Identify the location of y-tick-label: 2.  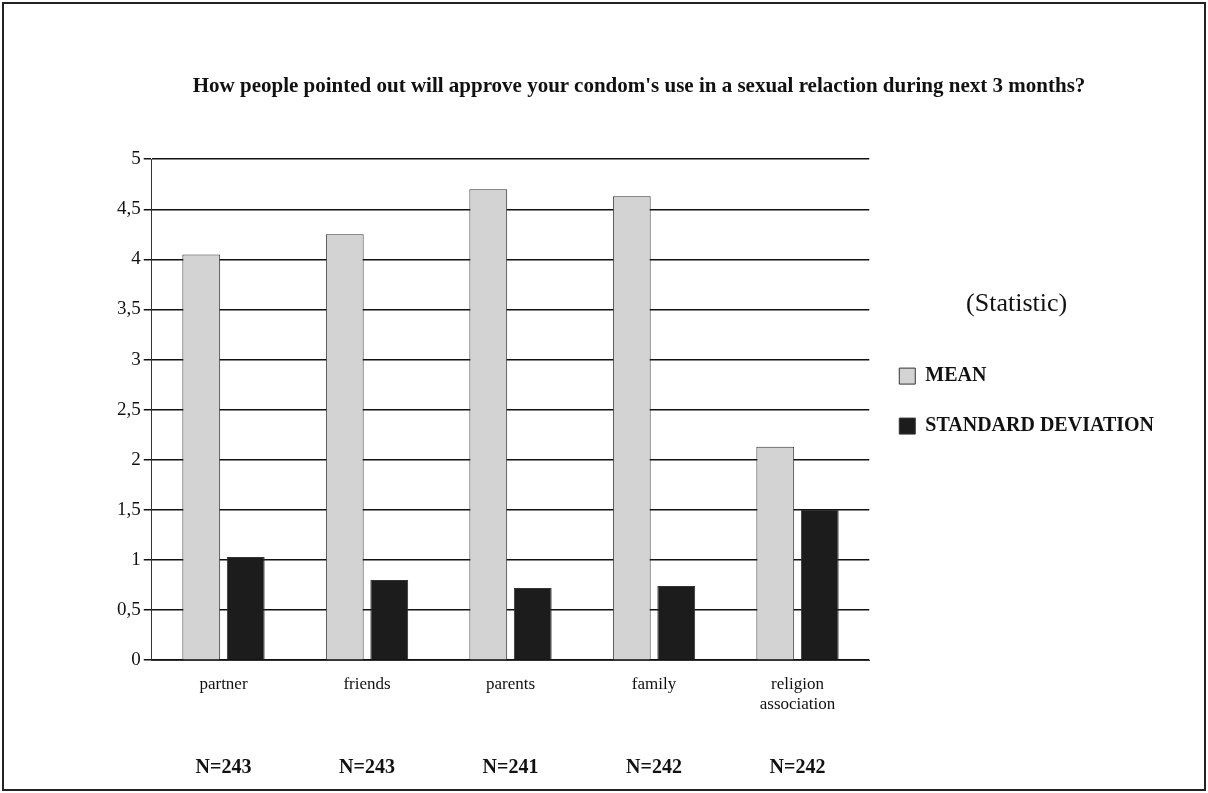
(136, 458).